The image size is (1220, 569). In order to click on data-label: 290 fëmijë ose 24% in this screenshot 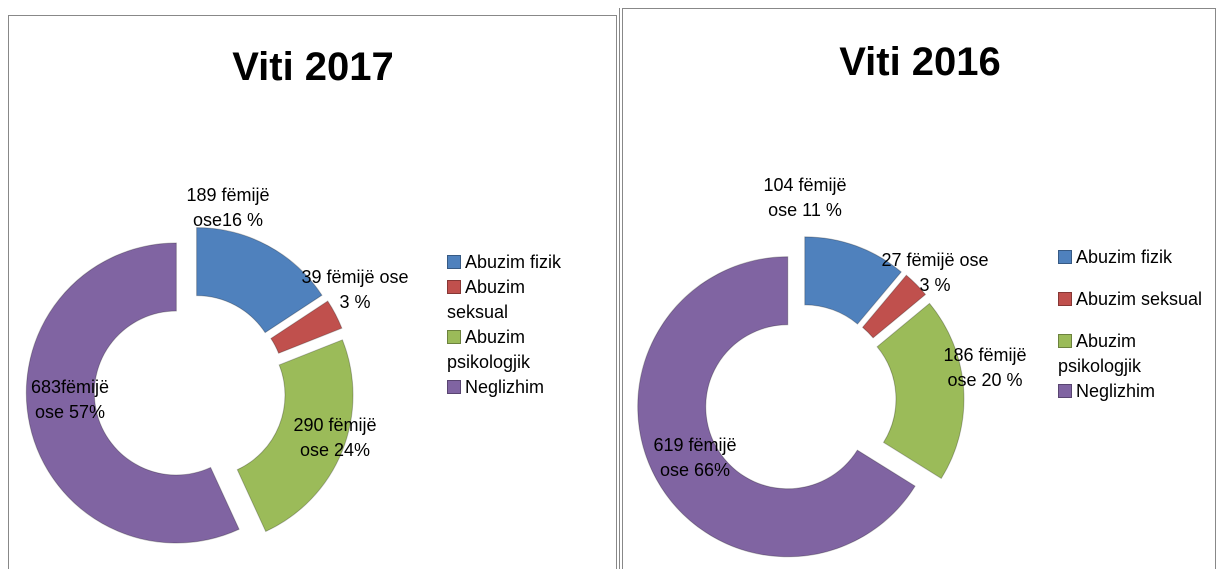, I will do `click(335, 437)`.